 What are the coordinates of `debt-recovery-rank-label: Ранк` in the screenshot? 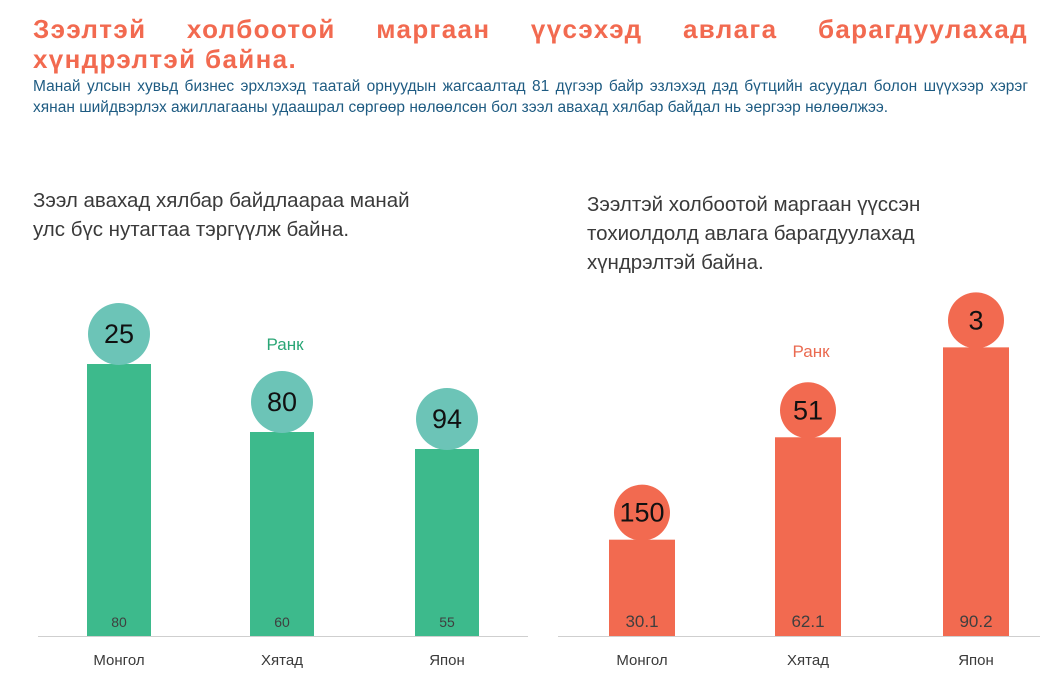 It's located at (811, 351).